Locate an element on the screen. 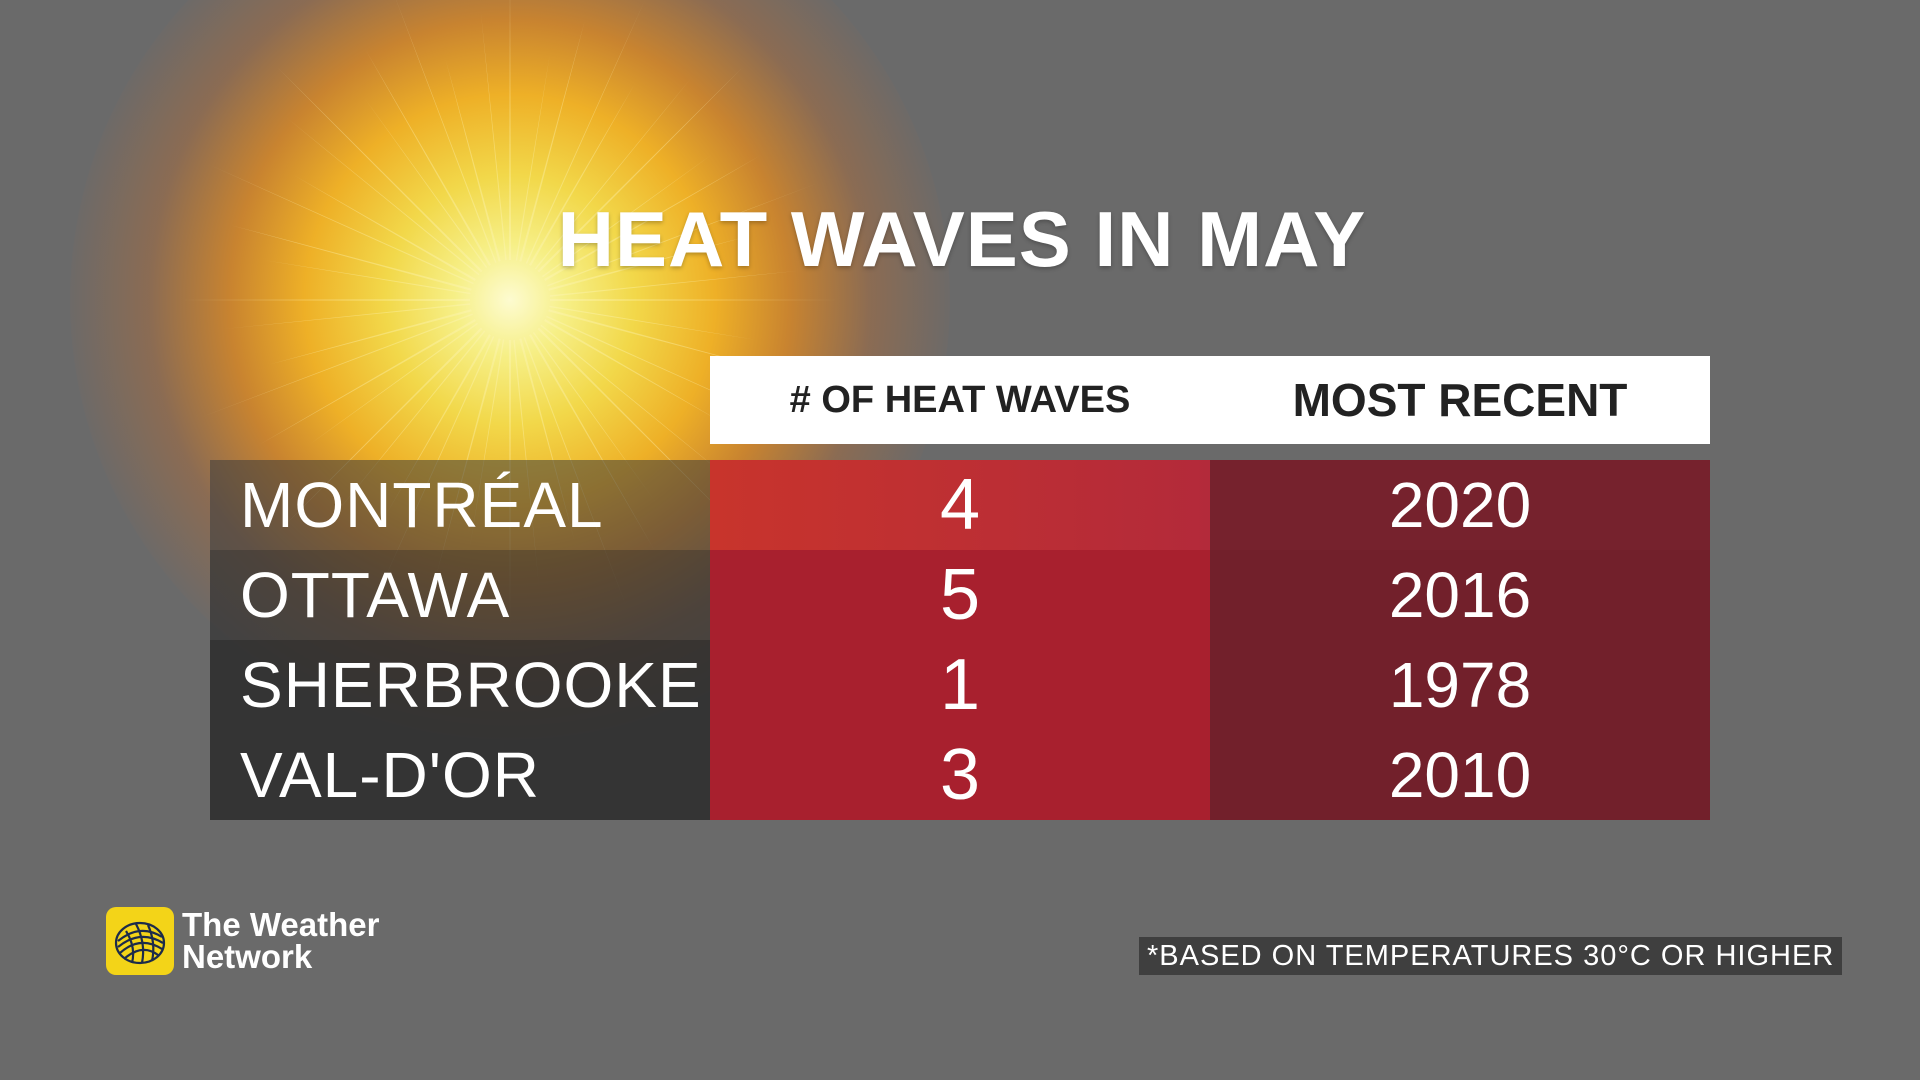 Image resolution: width=1920 pixels, height=1080 pixels. chart-title: HEAT WAVES IN MAY is located at coordinates (962, 239).